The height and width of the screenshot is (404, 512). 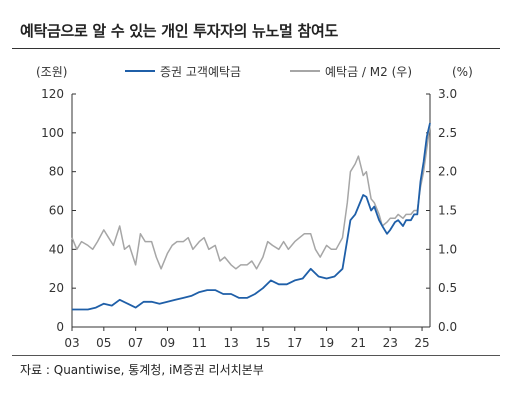 What do you see at coordinates (51, 72) in the screenshot?
I see `left-axis-unit: (조원)` at bounding box center [51, 72].